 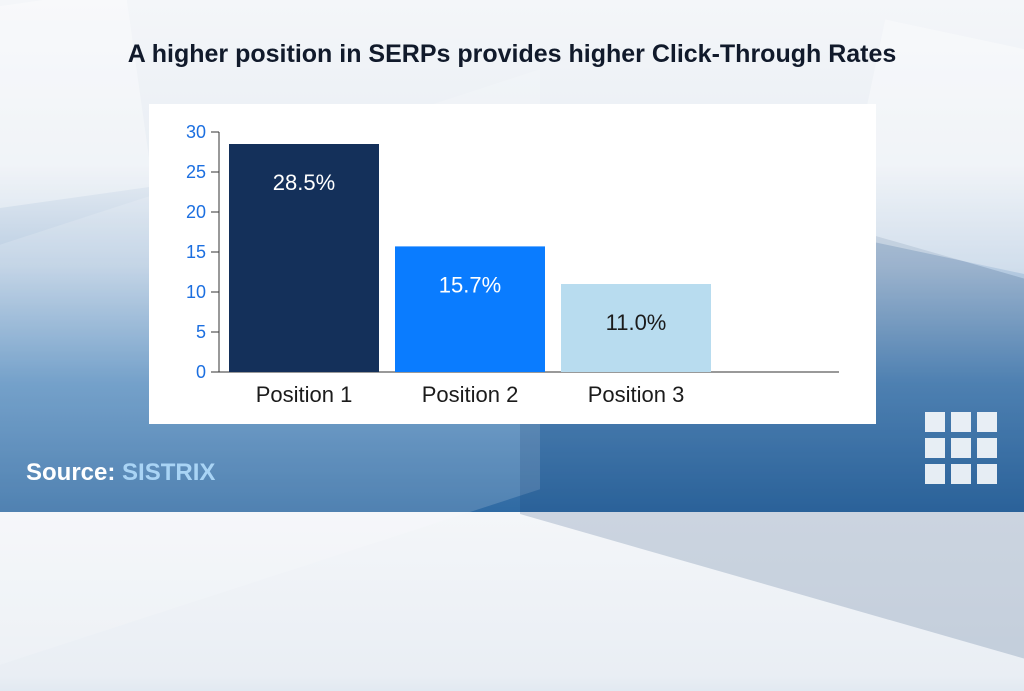 What do you see at coordinates (196, 252) in the screenshot?
I see `y-tick-label: 15` at bounding box center [196, 252].